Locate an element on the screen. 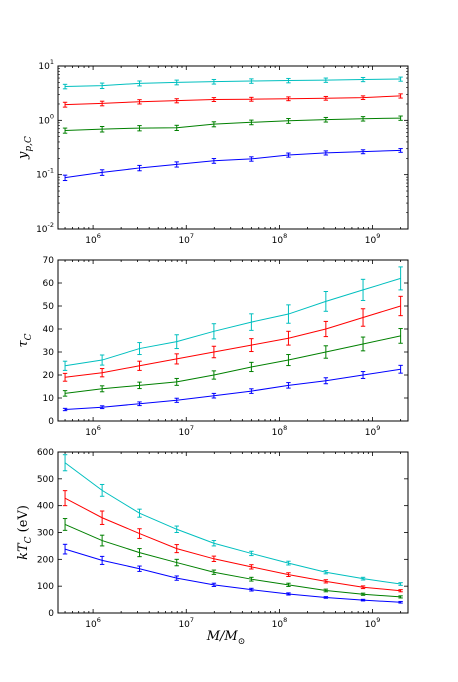 The image size is (458, 682). y-axis-label: τC is located at coordinates (25, 340).